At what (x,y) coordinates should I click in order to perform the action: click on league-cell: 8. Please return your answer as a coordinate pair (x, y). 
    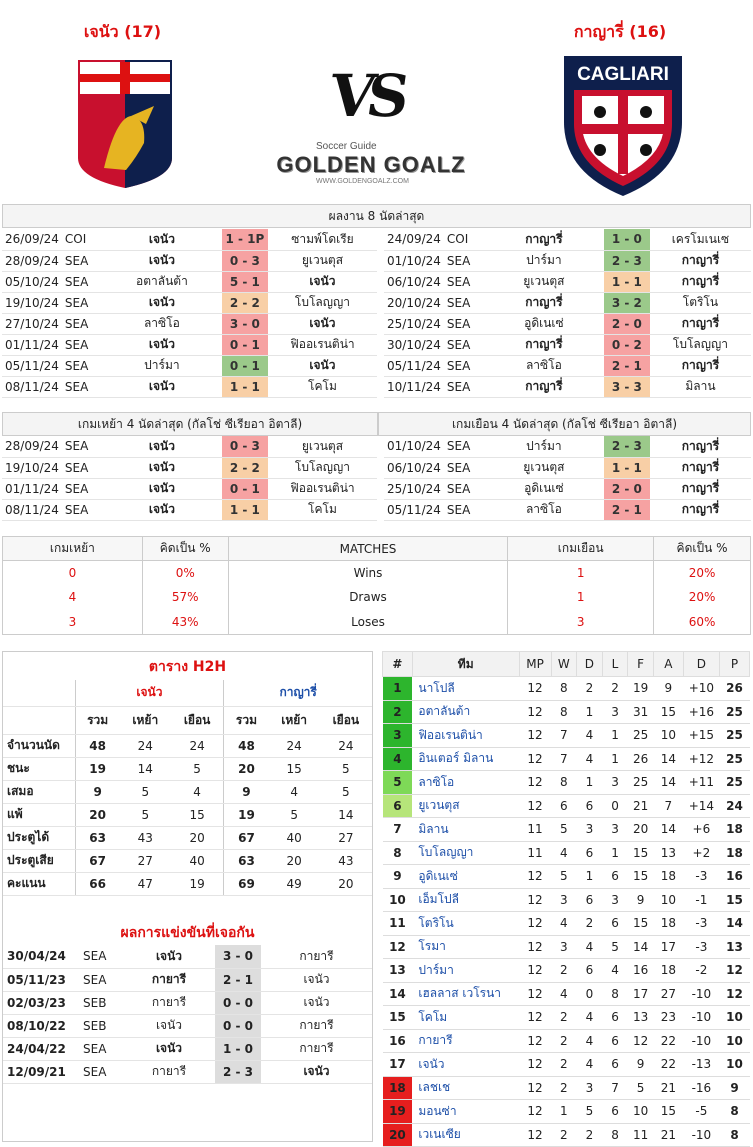
    Looking at the image, I should click on (615, 1135).